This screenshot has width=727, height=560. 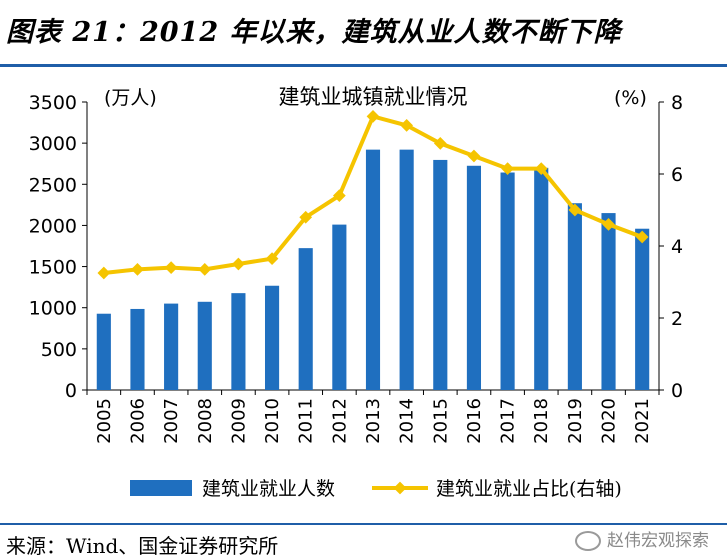 I want to click on left-tick-label: 0, so click(x=71, y=391).